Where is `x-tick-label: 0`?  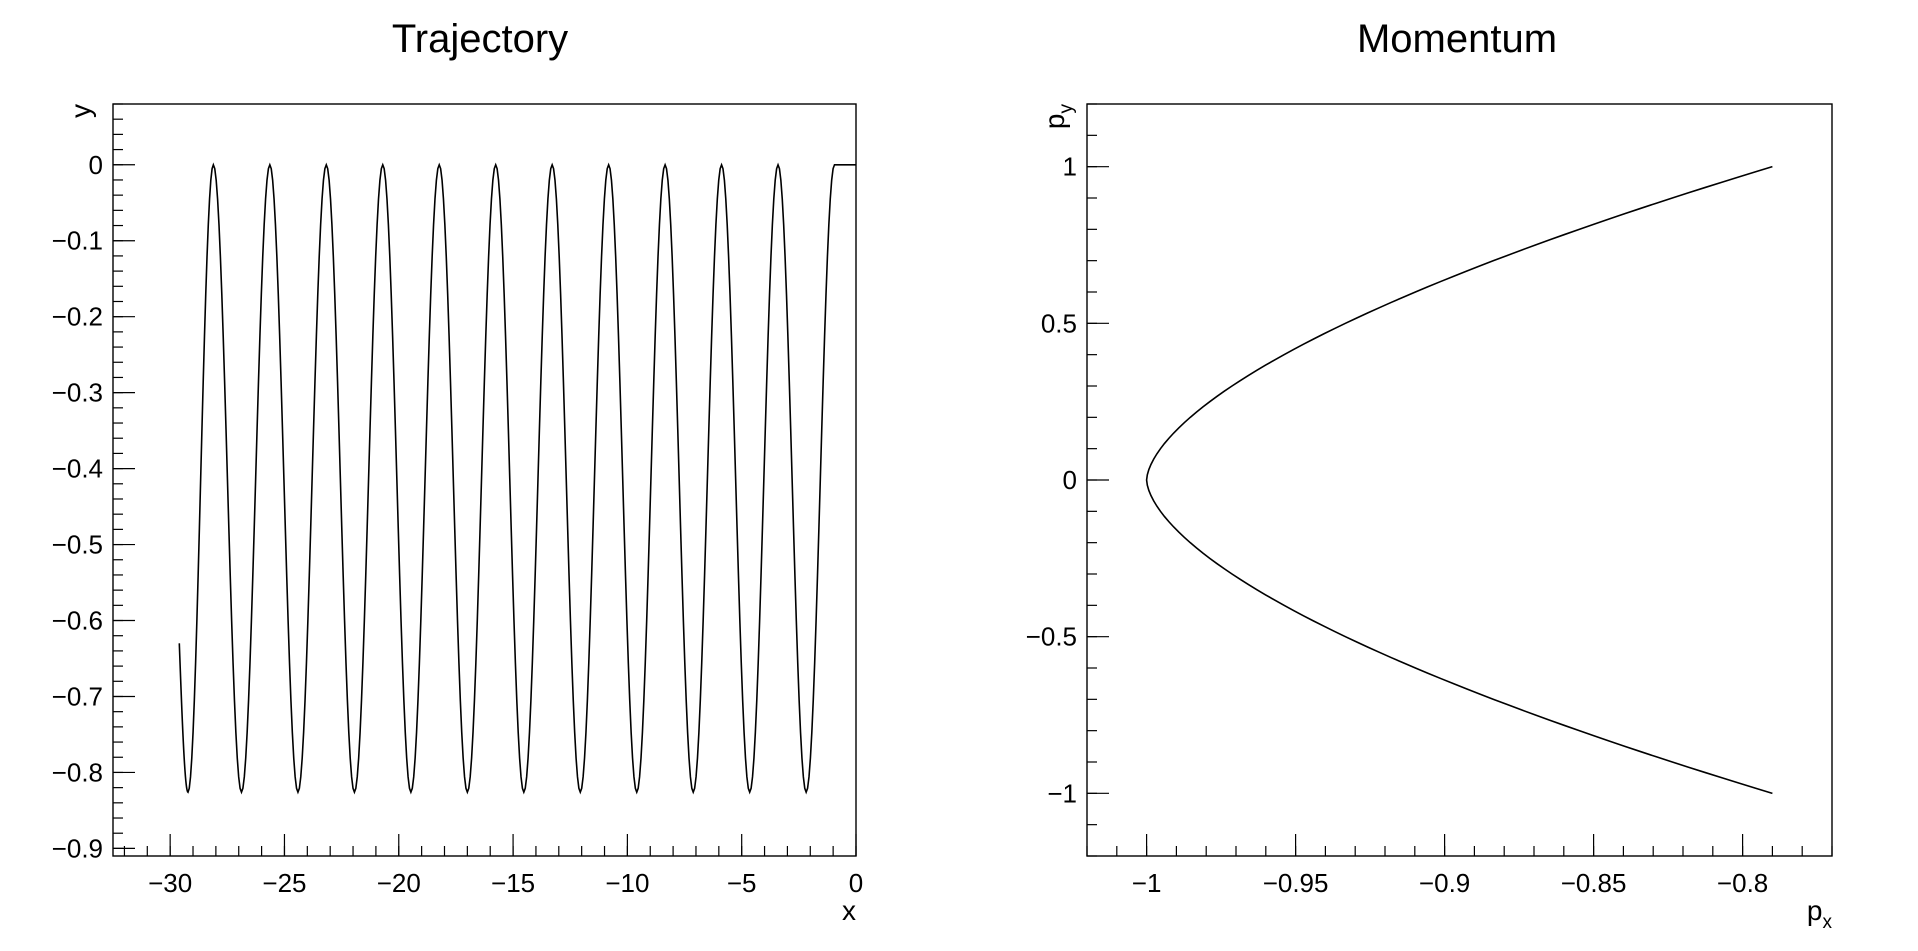 x-tick-label: 0 is located at coordinates (856, 883).